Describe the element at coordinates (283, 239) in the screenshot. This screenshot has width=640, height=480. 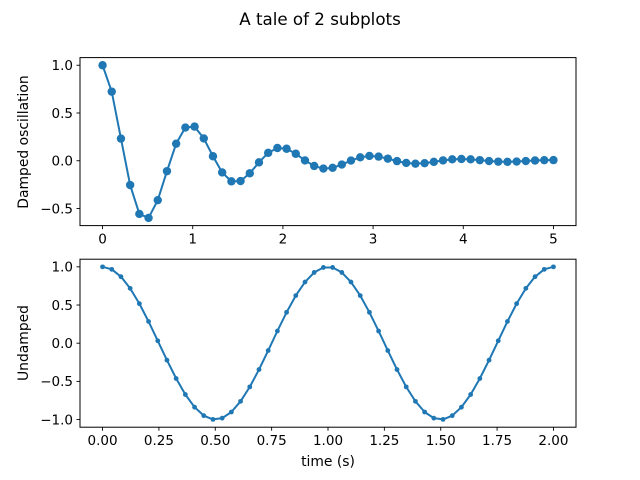
I see `x-tick-label: 2` at that location.